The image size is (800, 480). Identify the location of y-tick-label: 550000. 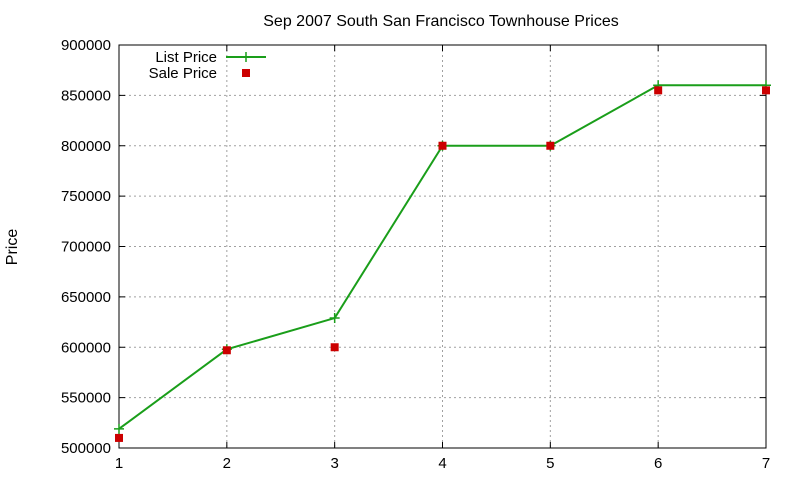
(86, 398).